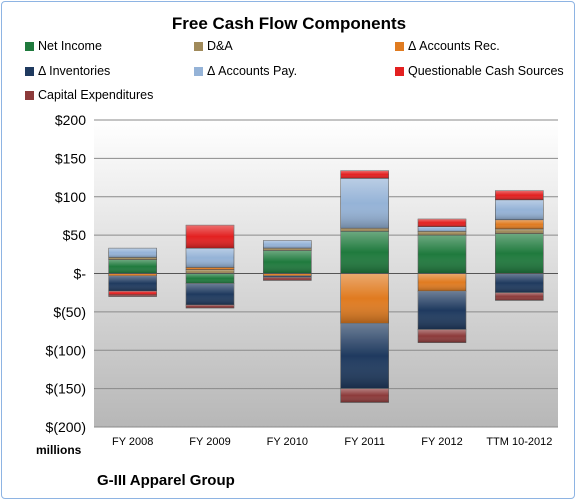 This screenshot has height=502, width=578. I want to click on legend-label: Questionable Cash Sources, so click(486, 71).